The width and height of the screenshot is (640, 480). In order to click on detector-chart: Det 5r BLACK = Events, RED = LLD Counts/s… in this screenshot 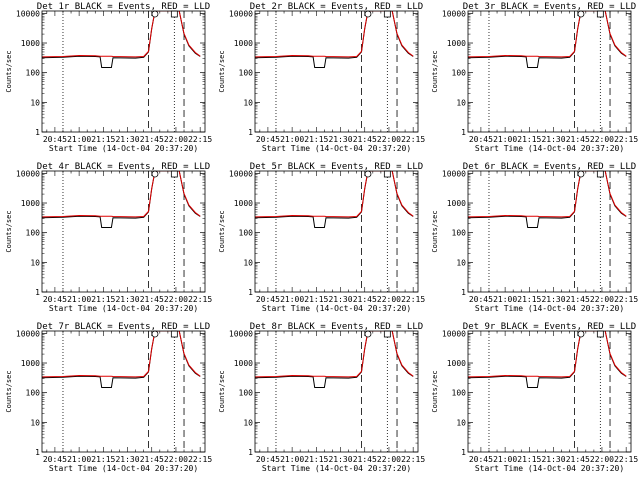, I will do `click(321, 237)`.